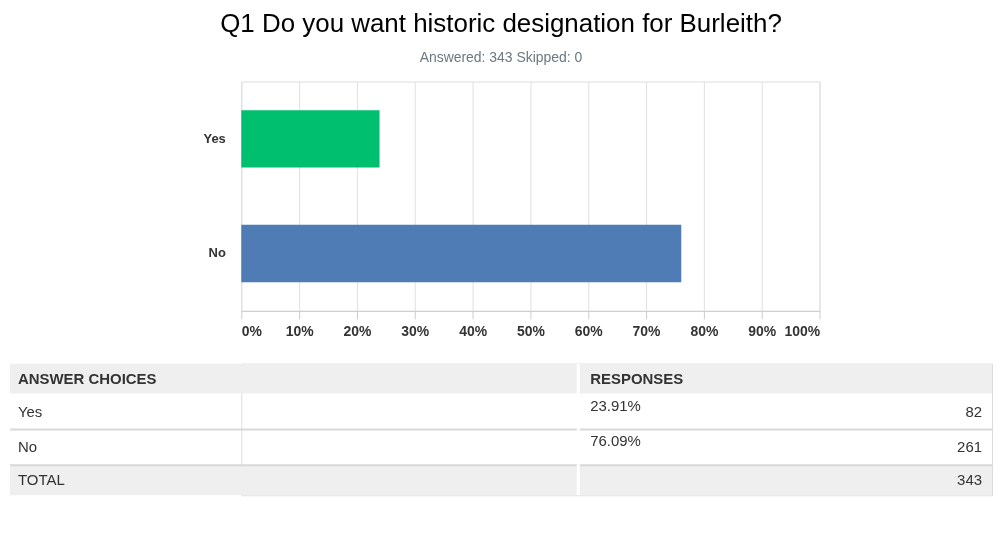 The image size is (1002, 553). Describe the element at coordinates (615, 441) in the screenshot. I see `text: 76.09%` at that location.